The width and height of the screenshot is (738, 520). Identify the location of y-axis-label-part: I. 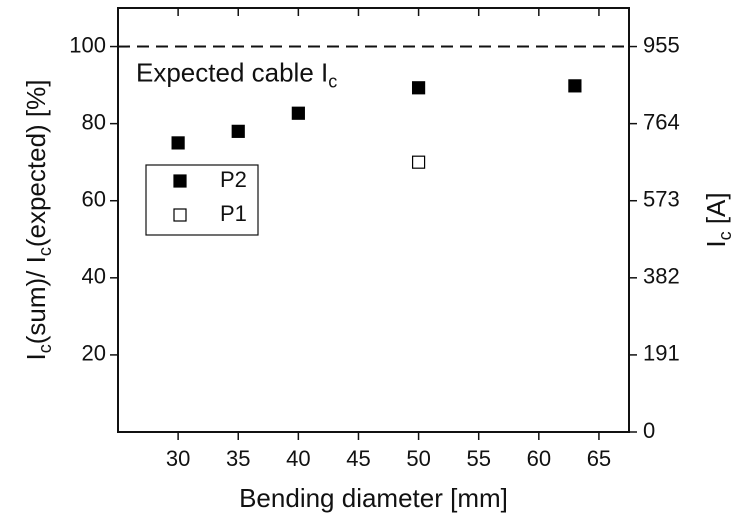
(36, 356).